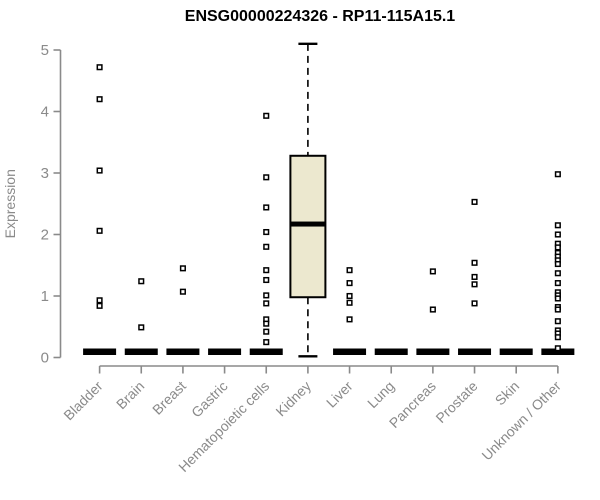 This screenshot has height=500, width=600. What do you see at coordinates (456, 402) in the screenshot?
I see `x-tick-label-prostate: Prostate` at bounding box center [456, 402].